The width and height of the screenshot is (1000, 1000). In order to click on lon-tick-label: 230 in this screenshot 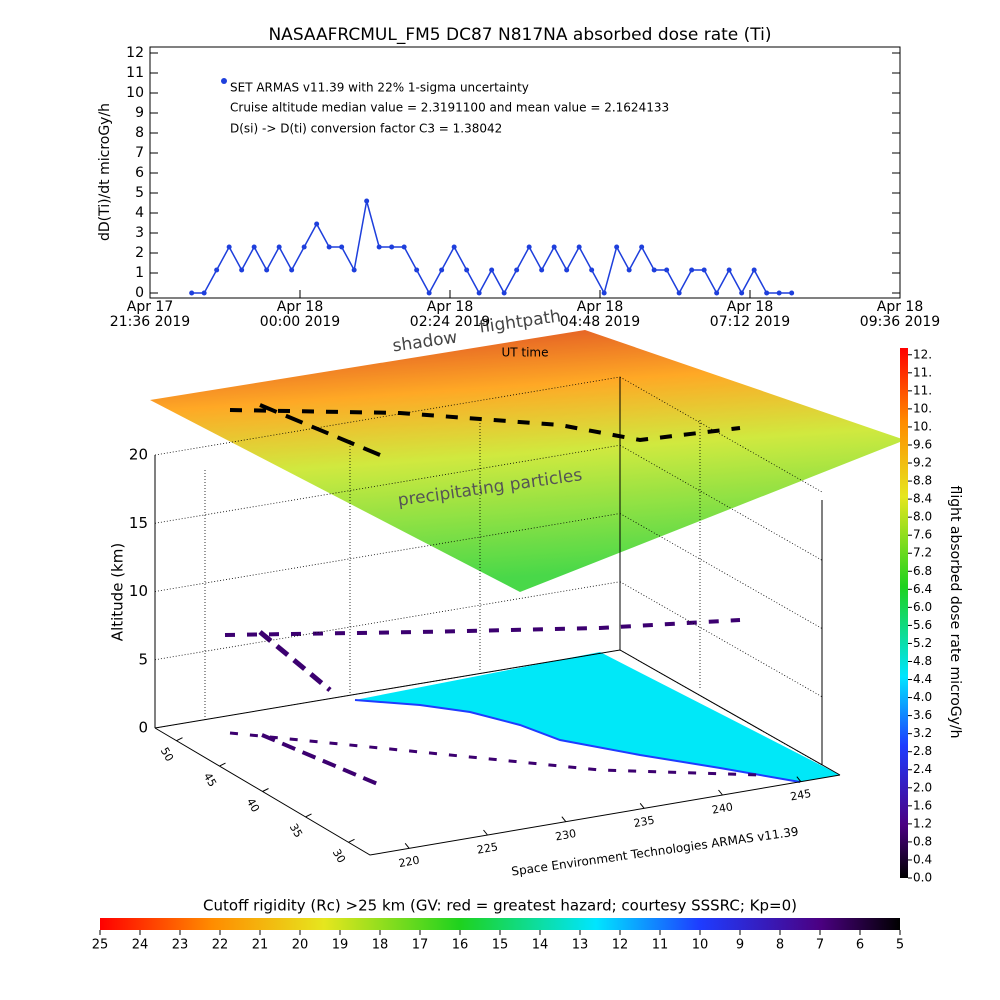, I will do `click(565, 835)`.